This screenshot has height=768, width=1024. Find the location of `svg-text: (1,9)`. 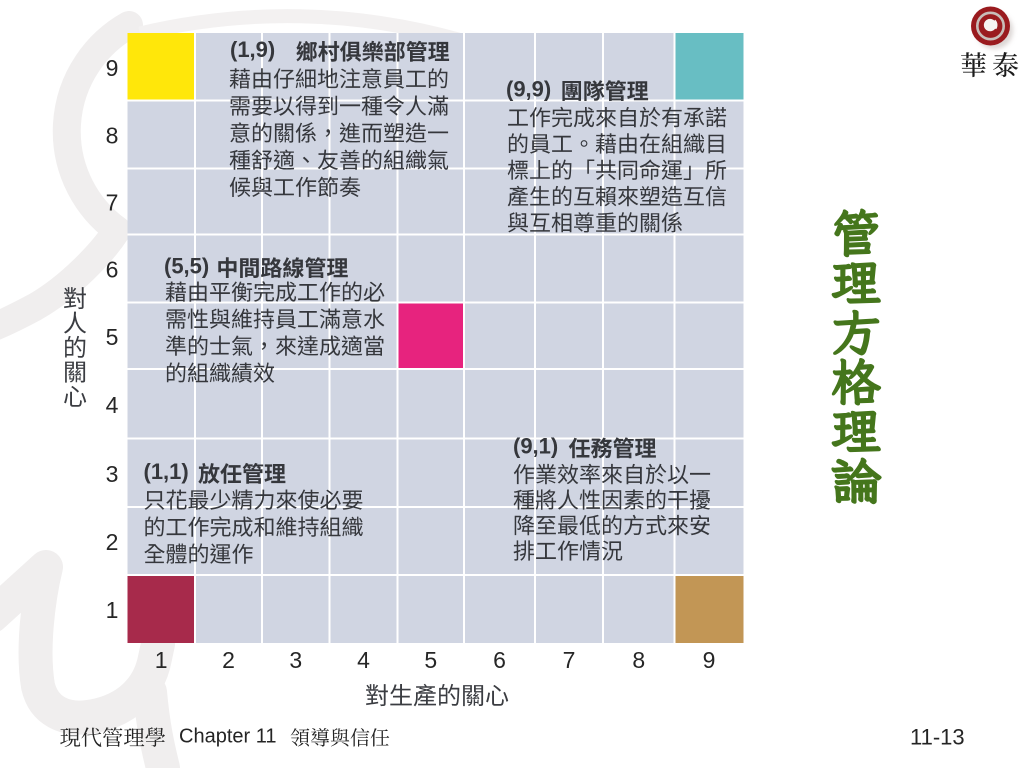

svg-text: (1,9) is located at coordinates (252, 49).